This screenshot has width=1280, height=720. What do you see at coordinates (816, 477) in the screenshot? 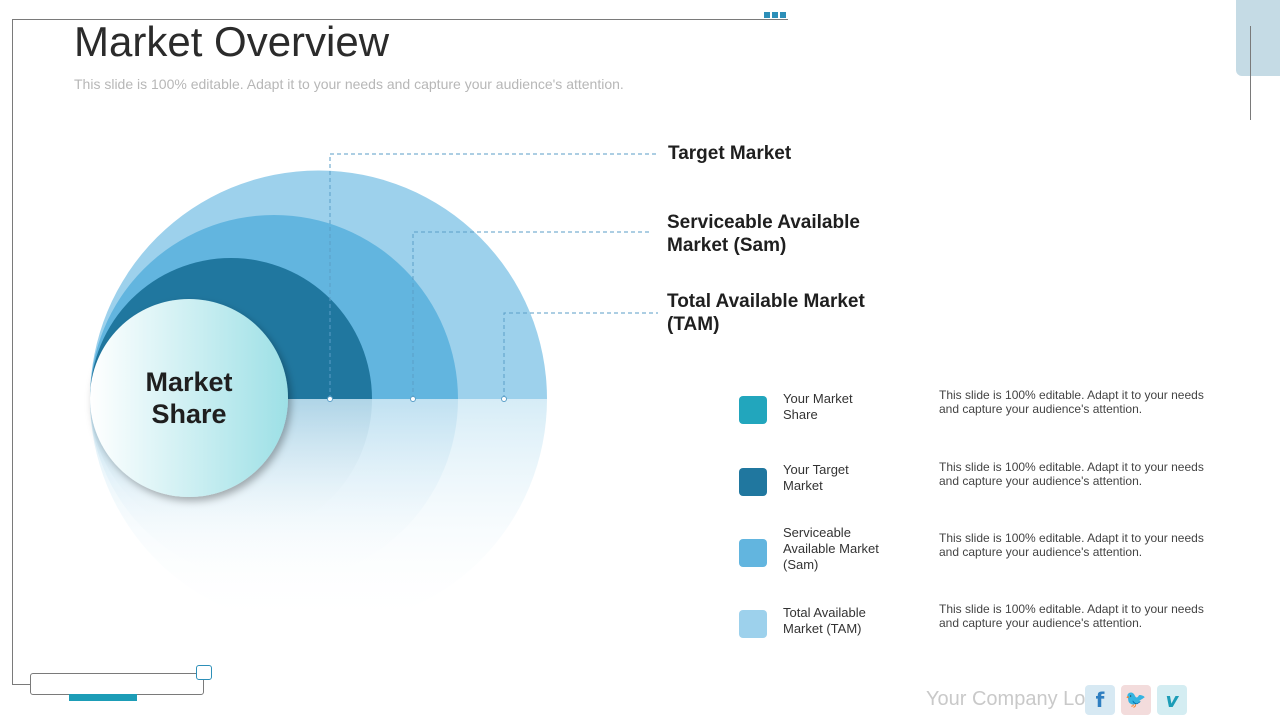
I see `legend-name-target-market: Your Target Market` at bounding box center [816, 477].